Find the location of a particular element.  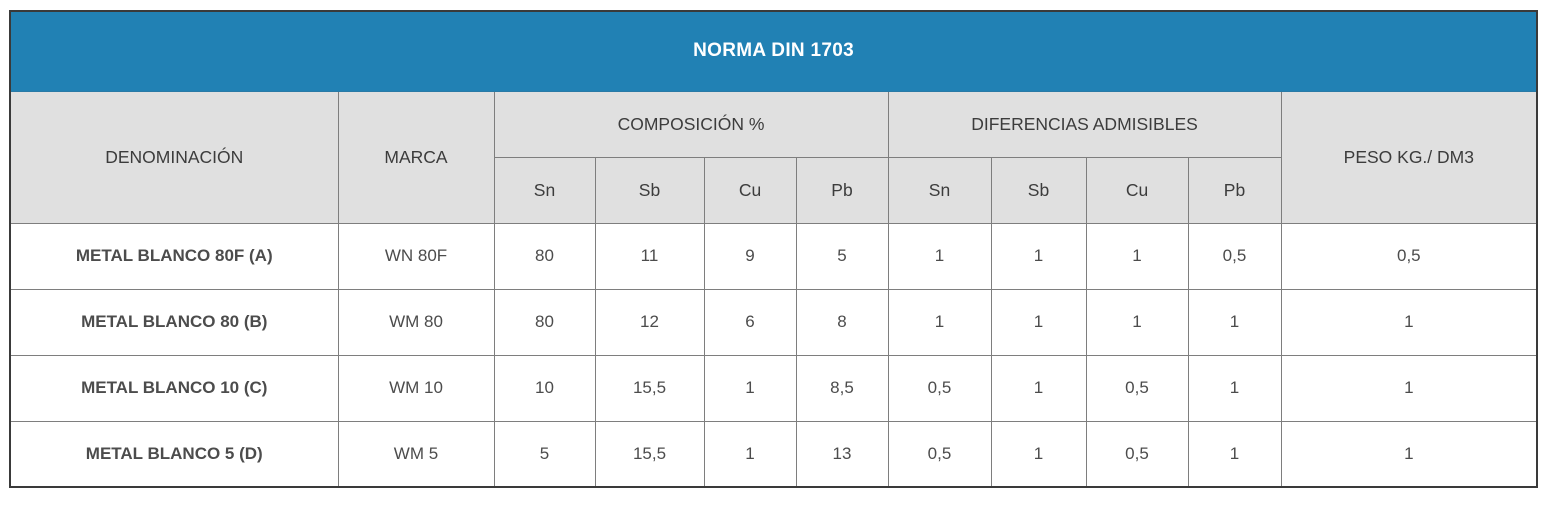

table-subheader-row: Sn Sb Cu Pb Sn Sb Cu Pb is located at coordinates (773, 190).